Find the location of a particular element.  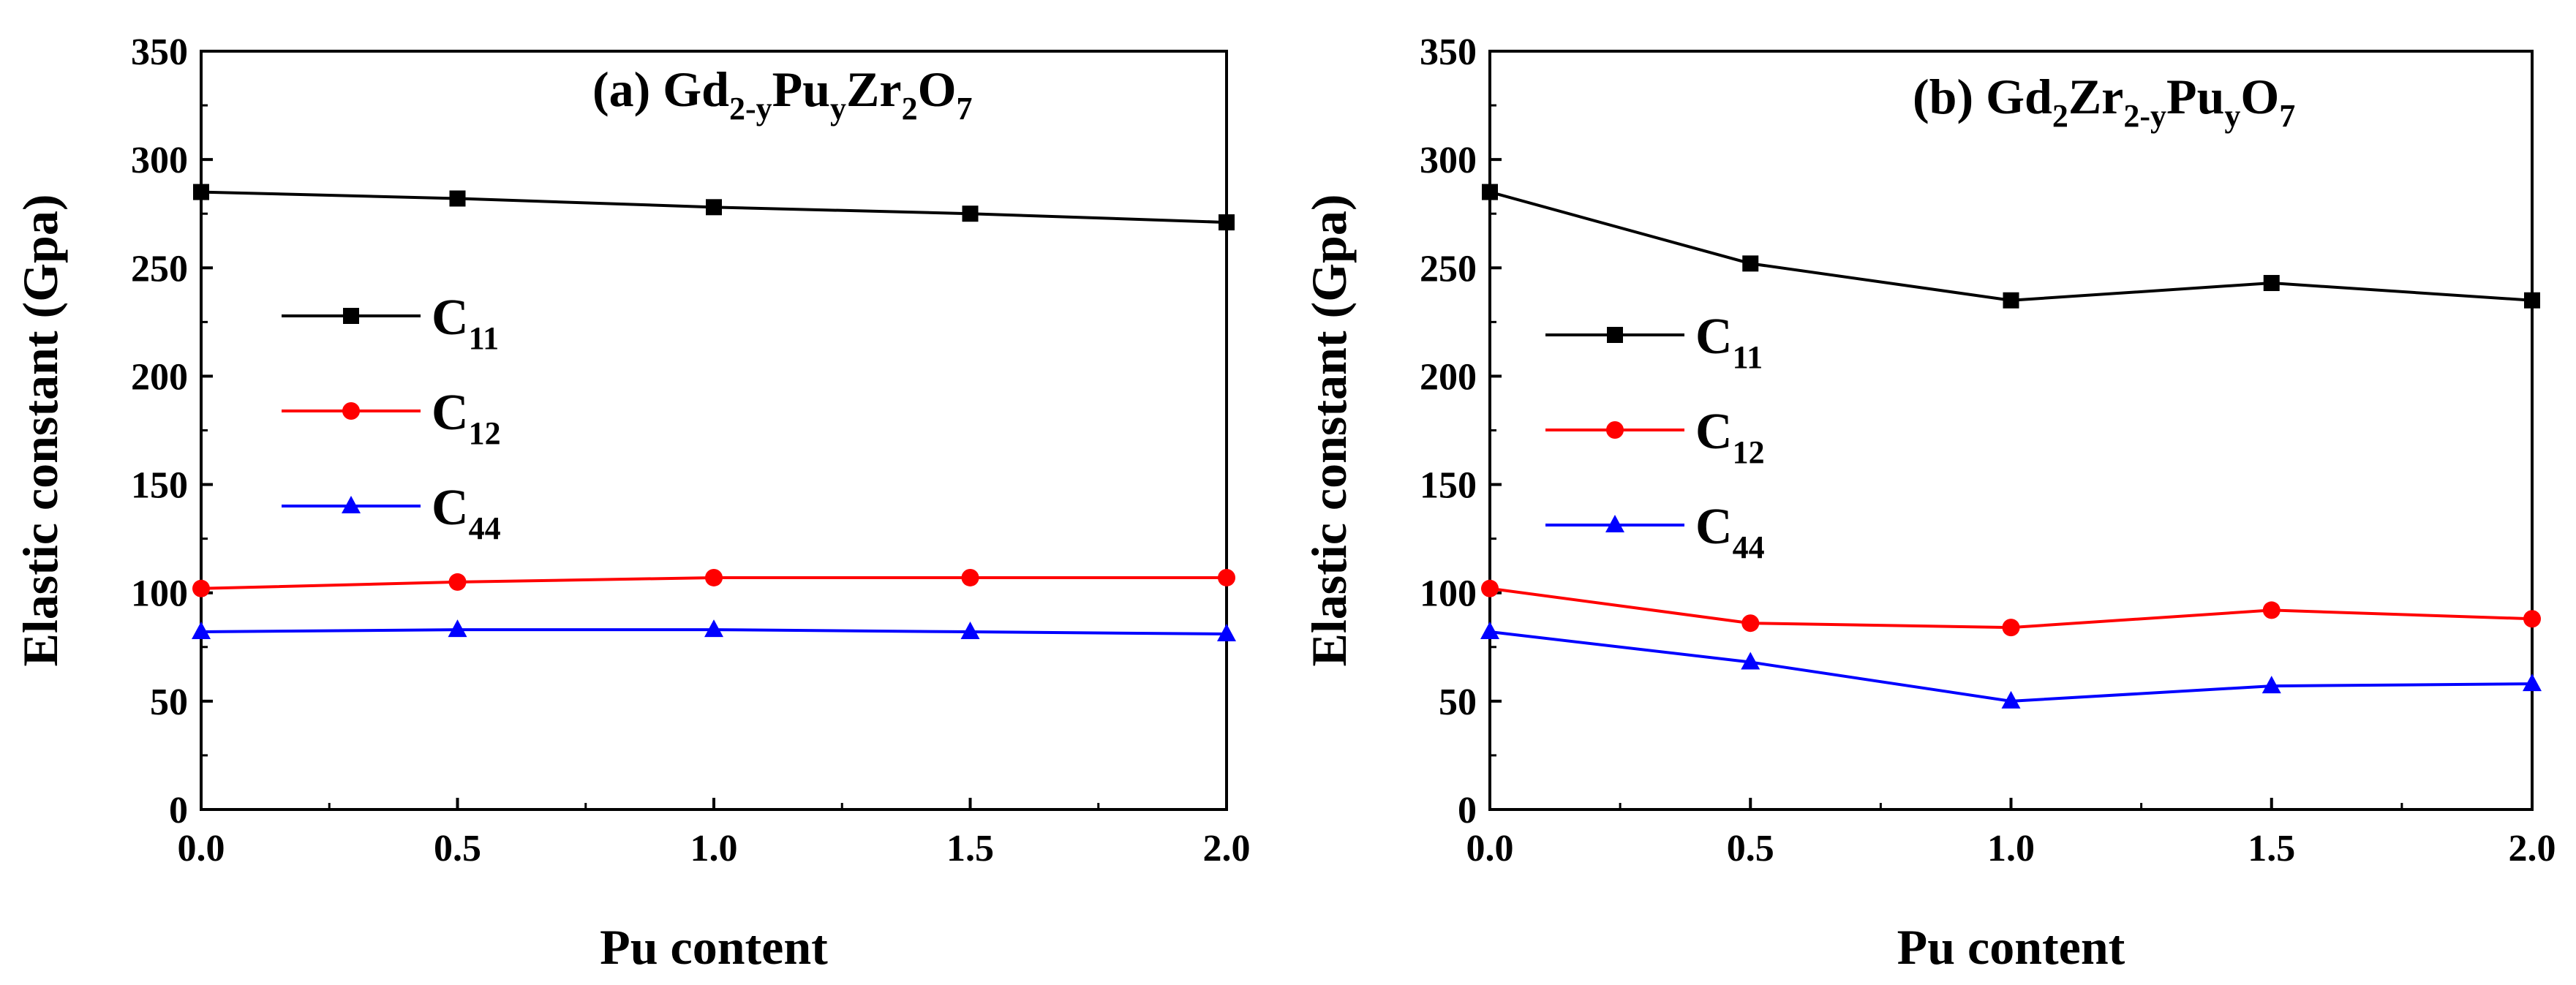

series-line-C44 is located at coordinates (2011, 666).